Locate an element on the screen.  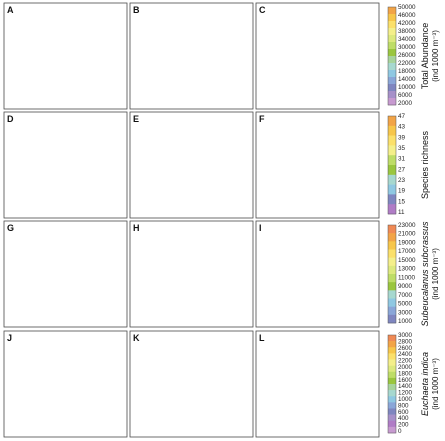
panel-b: B is located at coordinates (191, 56).